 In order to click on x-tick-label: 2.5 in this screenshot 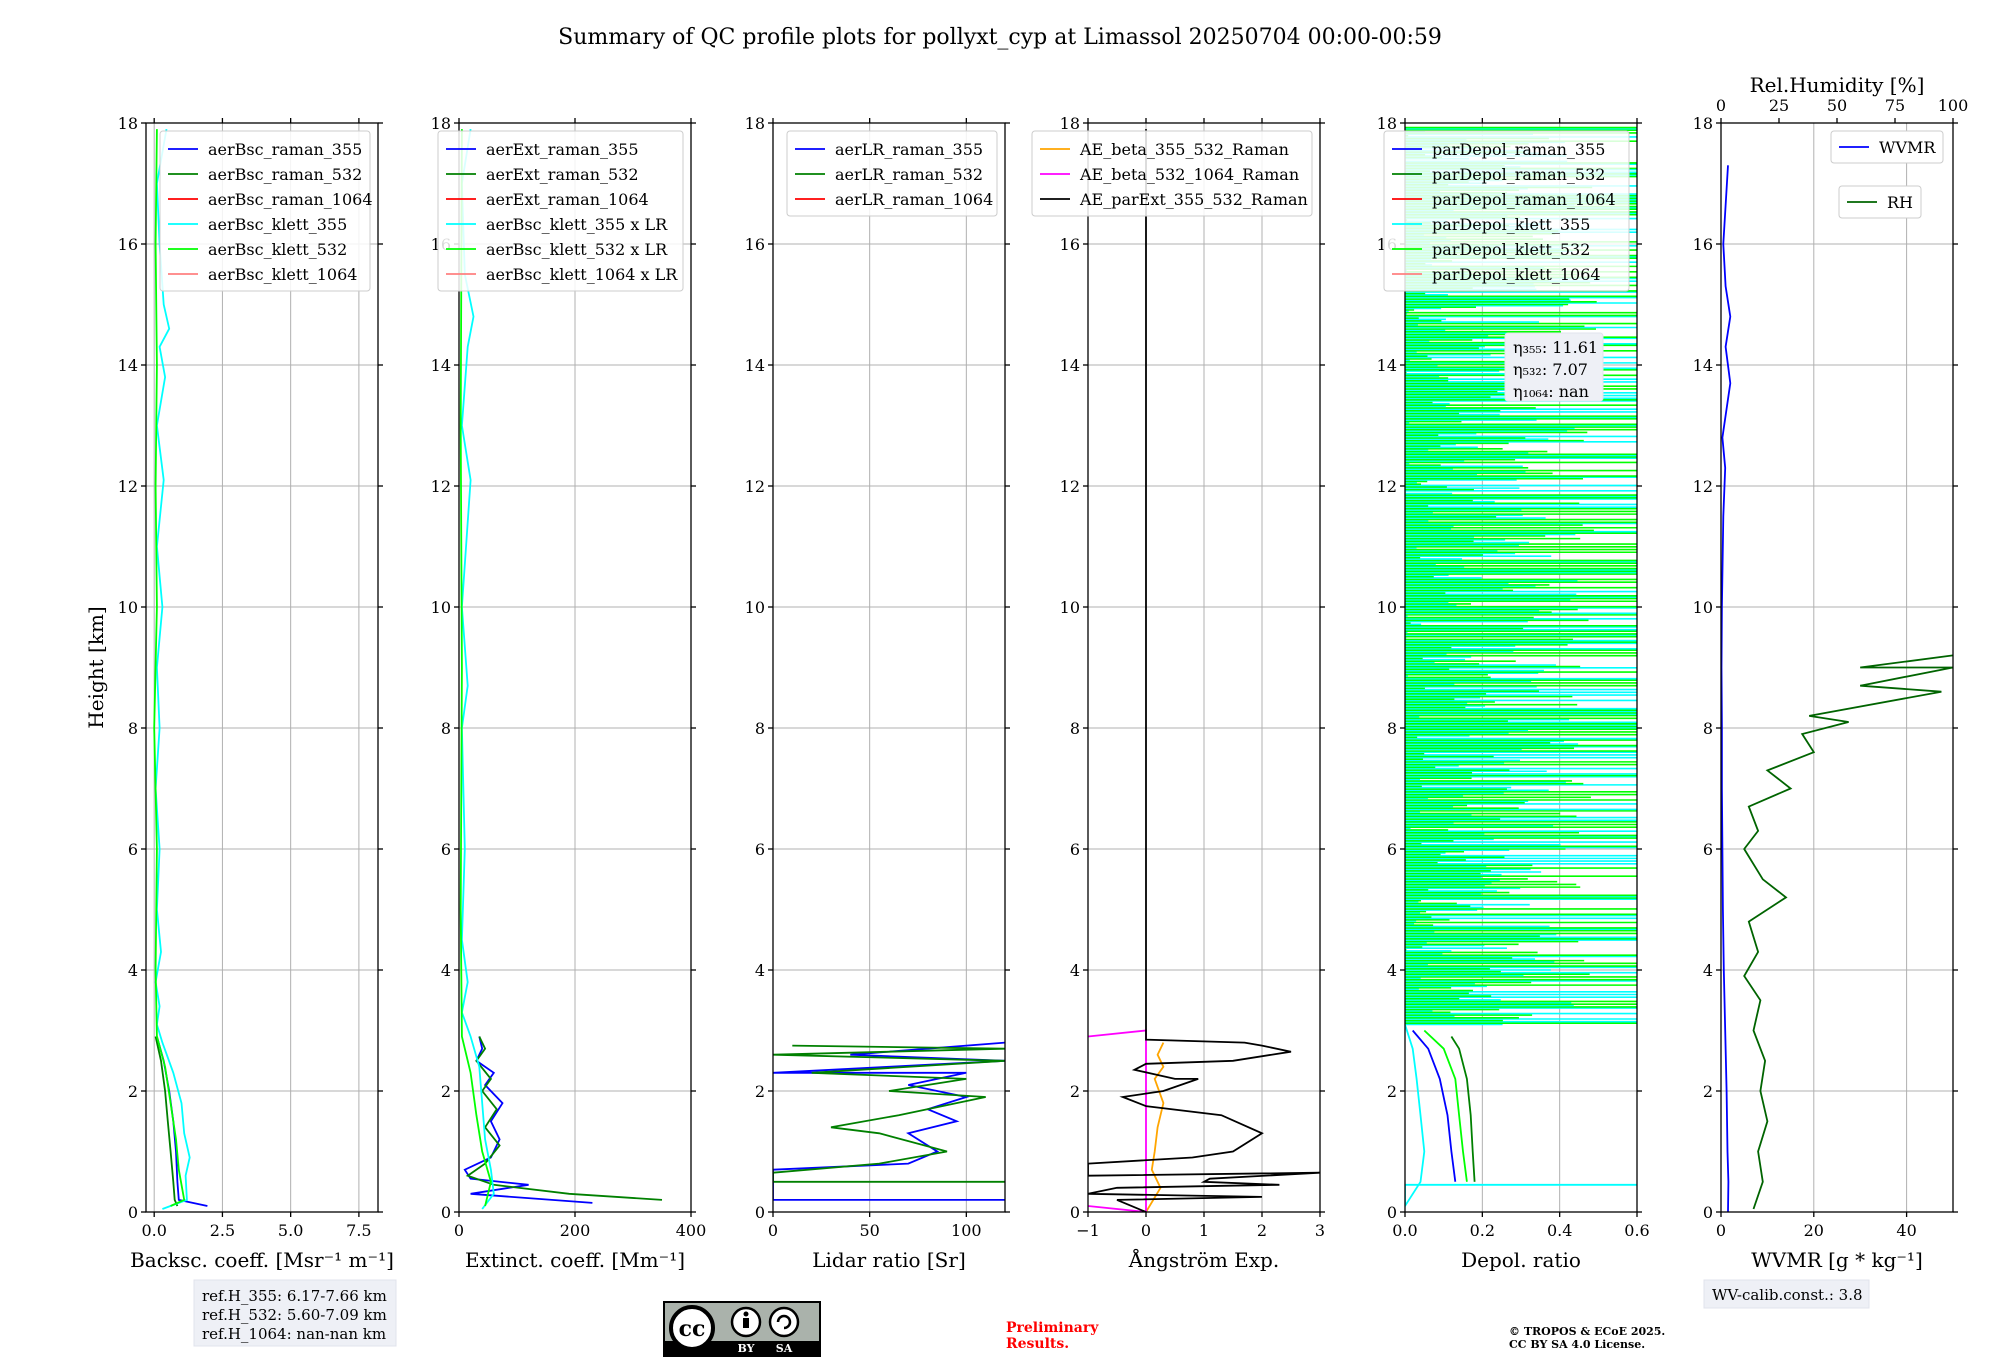, I will do `click(222, 1230)`.